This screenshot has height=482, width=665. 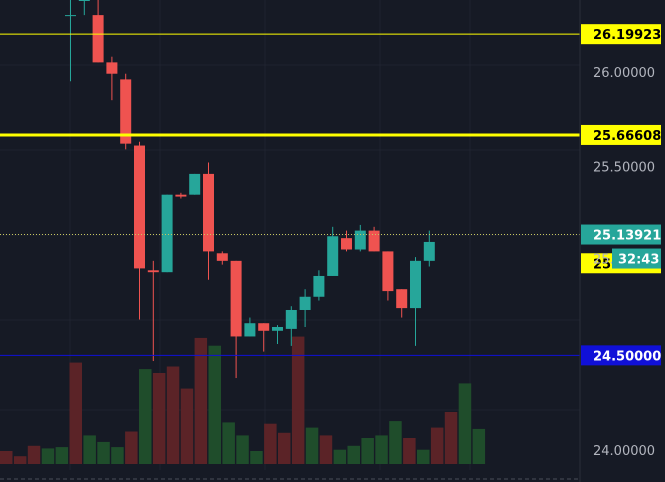 What do you see at coordinates (627, 35) in the screenshot?
I see `price-tag-label: 26.19923` at bounding box center [627, 35].